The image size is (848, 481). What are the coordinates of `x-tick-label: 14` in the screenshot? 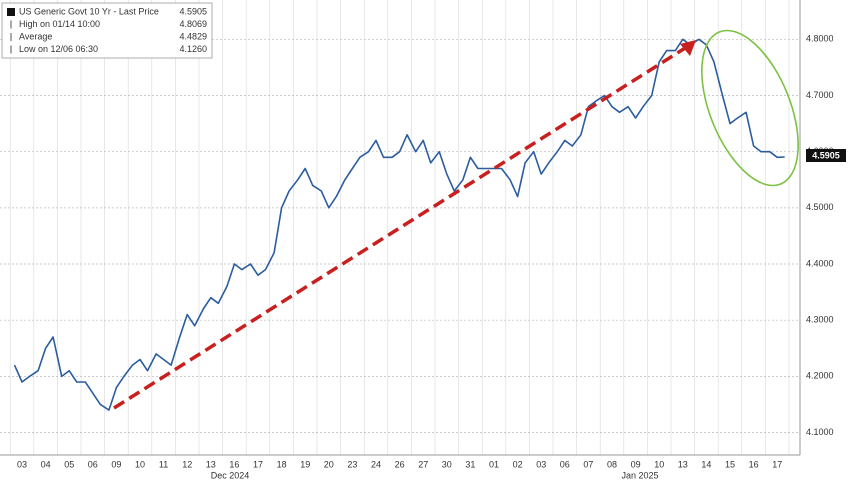 It's located at (706, 464).